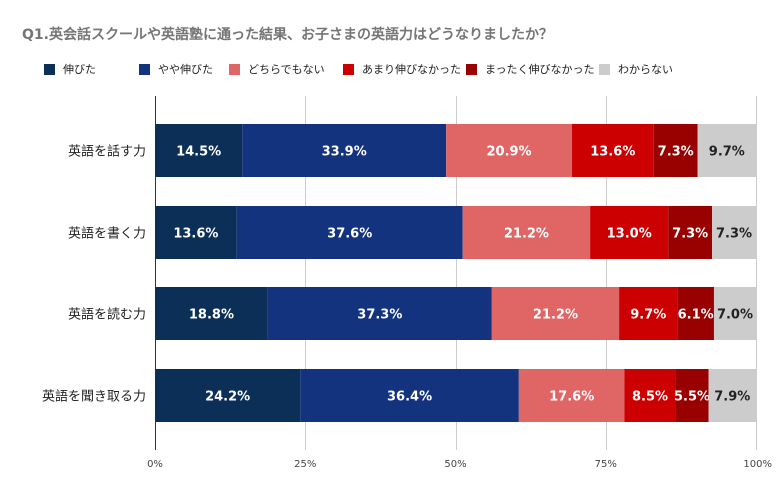 The width and height of the screenshot is (781, 495). I want to click on legend-label: わからない, so click(645, 69).